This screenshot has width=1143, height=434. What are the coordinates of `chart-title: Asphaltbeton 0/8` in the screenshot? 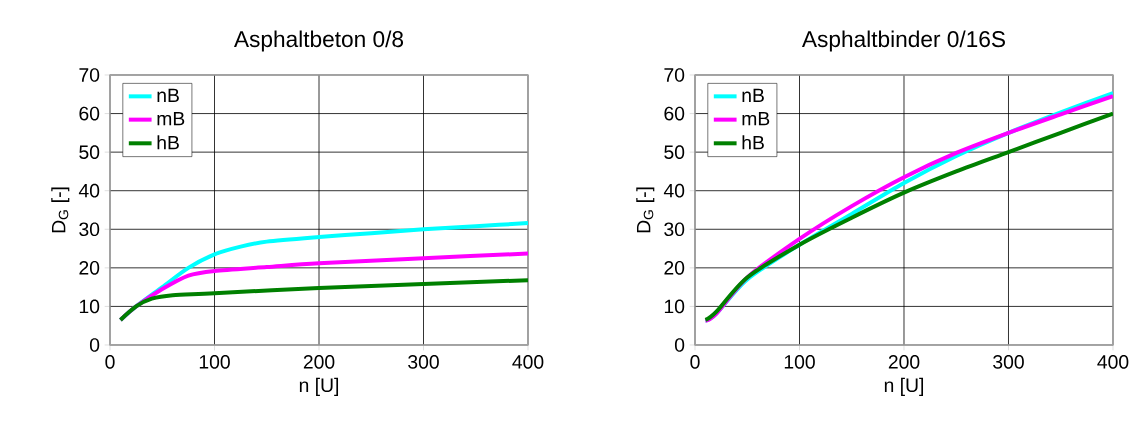 It's located at (318, 41).